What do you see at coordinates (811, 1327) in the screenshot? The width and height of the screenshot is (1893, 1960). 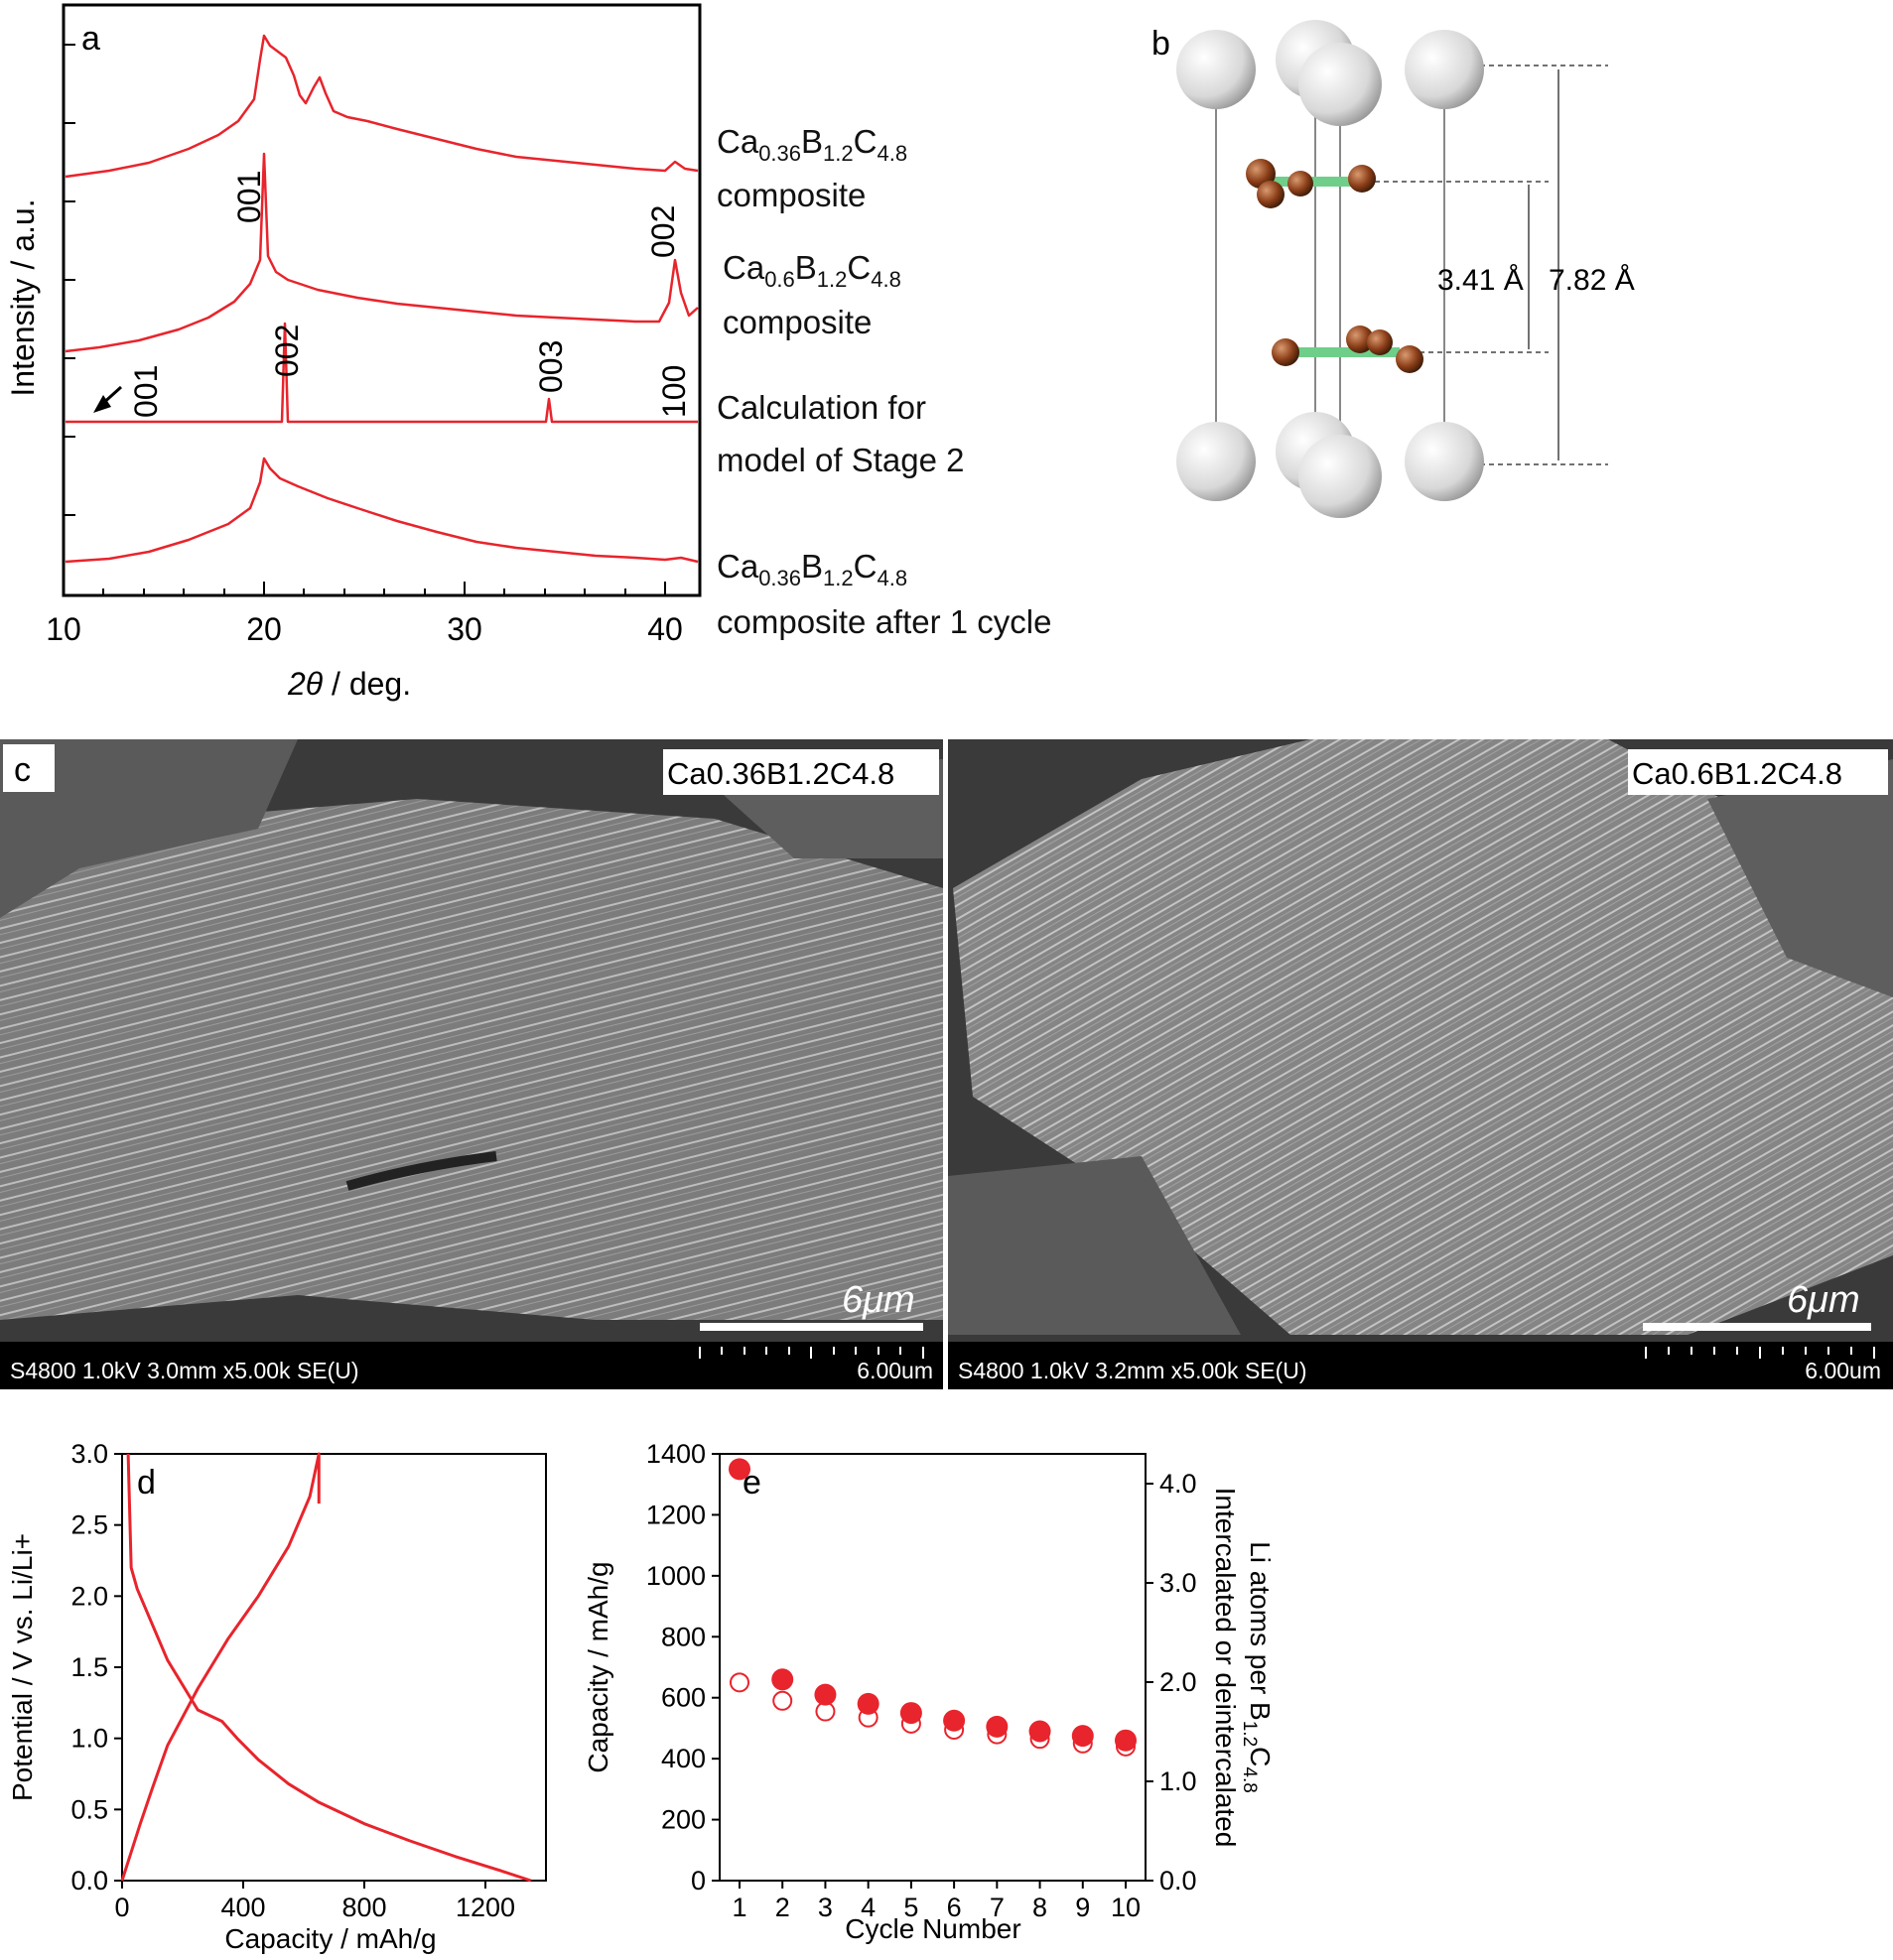 I see `sem-left-scale-bar` at bounding box center [811, 1327].